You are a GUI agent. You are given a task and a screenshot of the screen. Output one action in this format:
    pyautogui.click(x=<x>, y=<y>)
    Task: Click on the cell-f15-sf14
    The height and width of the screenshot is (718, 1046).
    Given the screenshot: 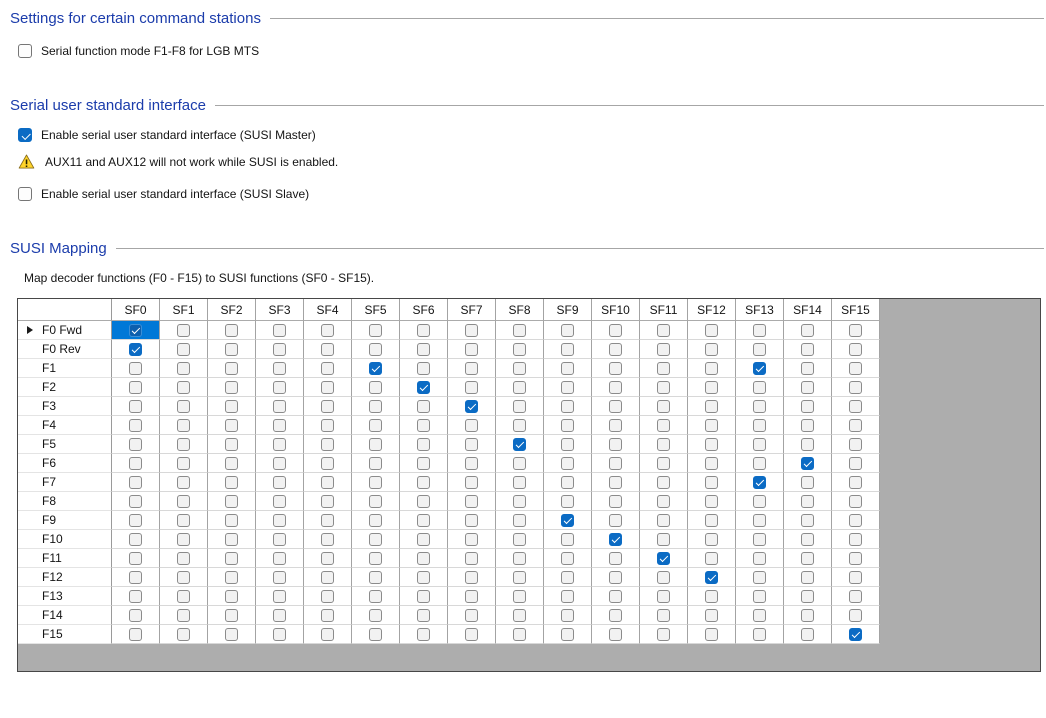 What is the action you would take?
    pyautogui.click(x=808, y=634)
    